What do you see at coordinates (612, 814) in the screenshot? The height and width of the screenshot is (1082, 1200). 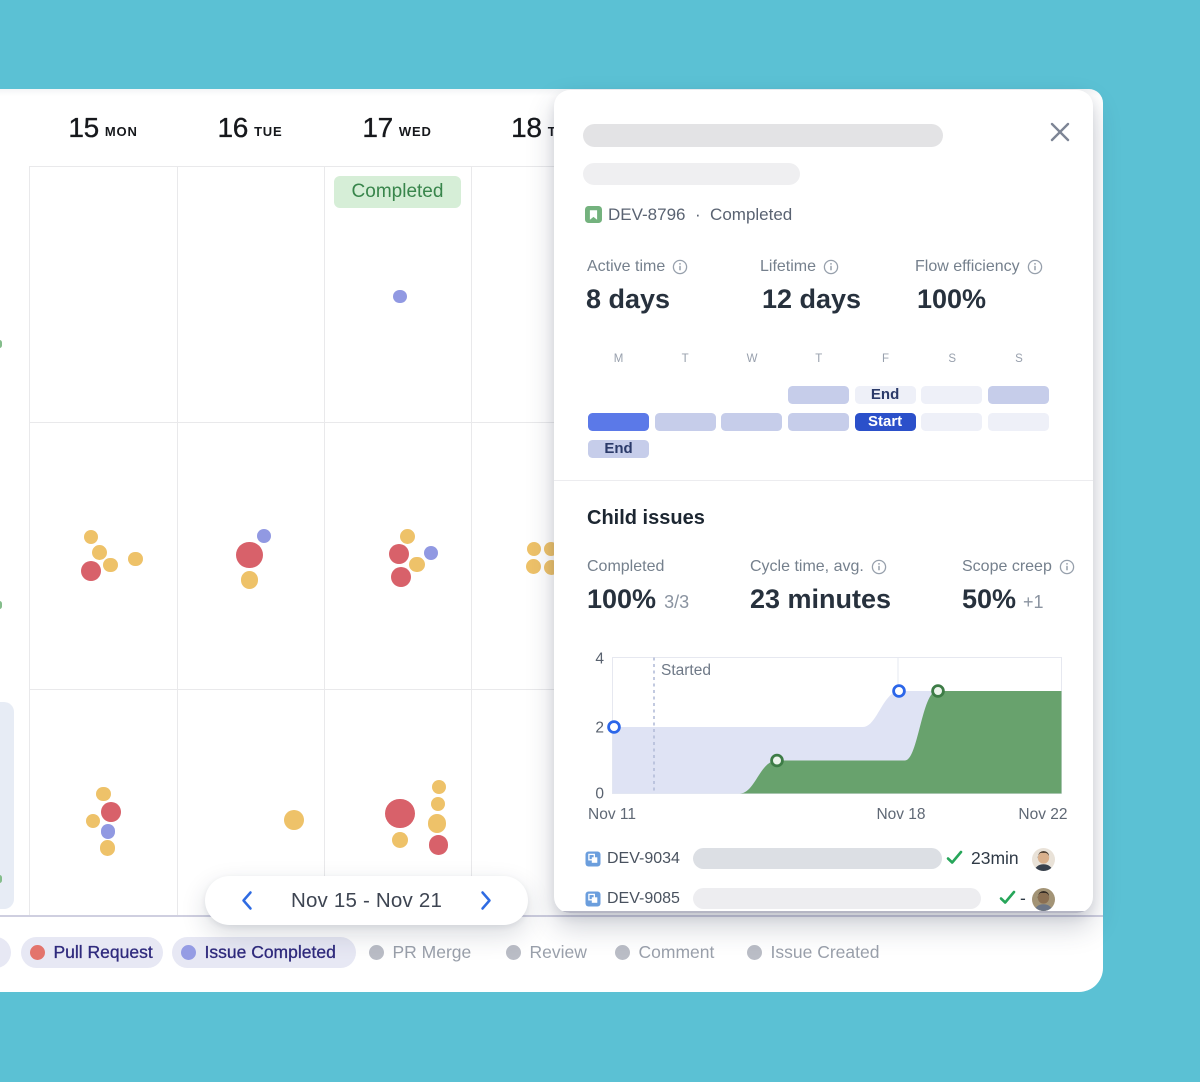 I see `svg-text: Nov 11` at bounding box center [612, 814].